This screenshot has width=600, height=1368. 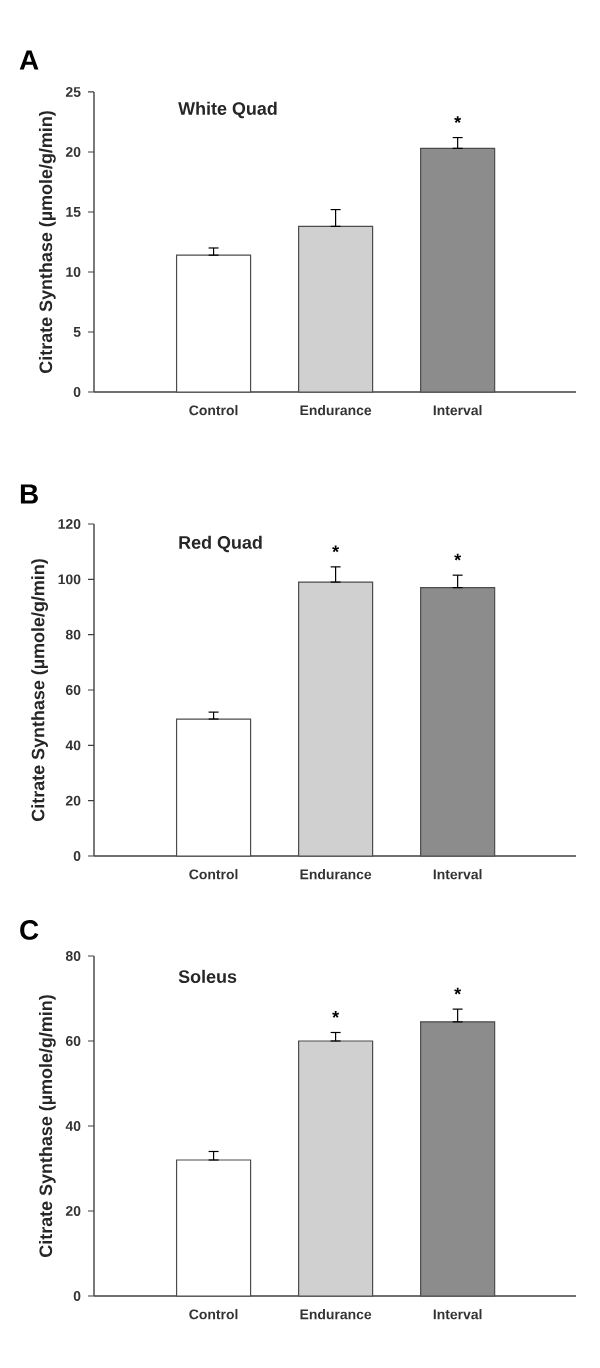 What do you see at coordinates (29, 60) in the screenshot?
I see `chart-title: A` at bounding box center [29, 60].